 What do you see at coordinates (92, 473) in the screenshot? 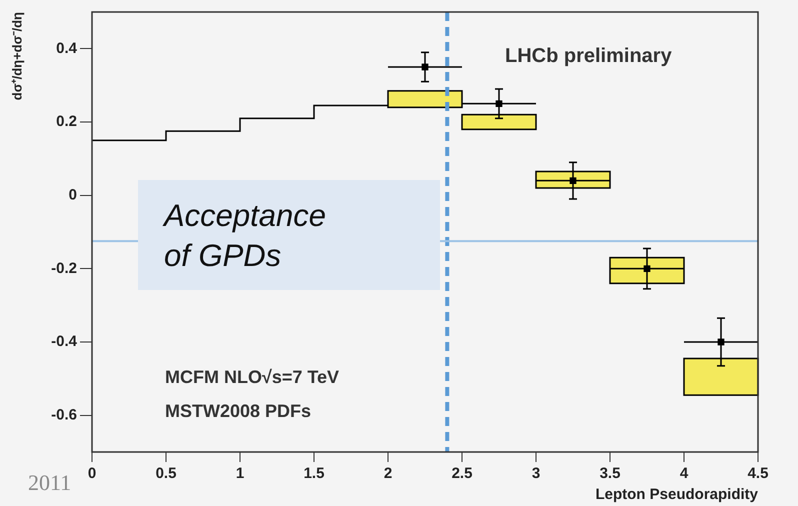
I see `x-tick-label: 0` at bounding box center [92, 473].